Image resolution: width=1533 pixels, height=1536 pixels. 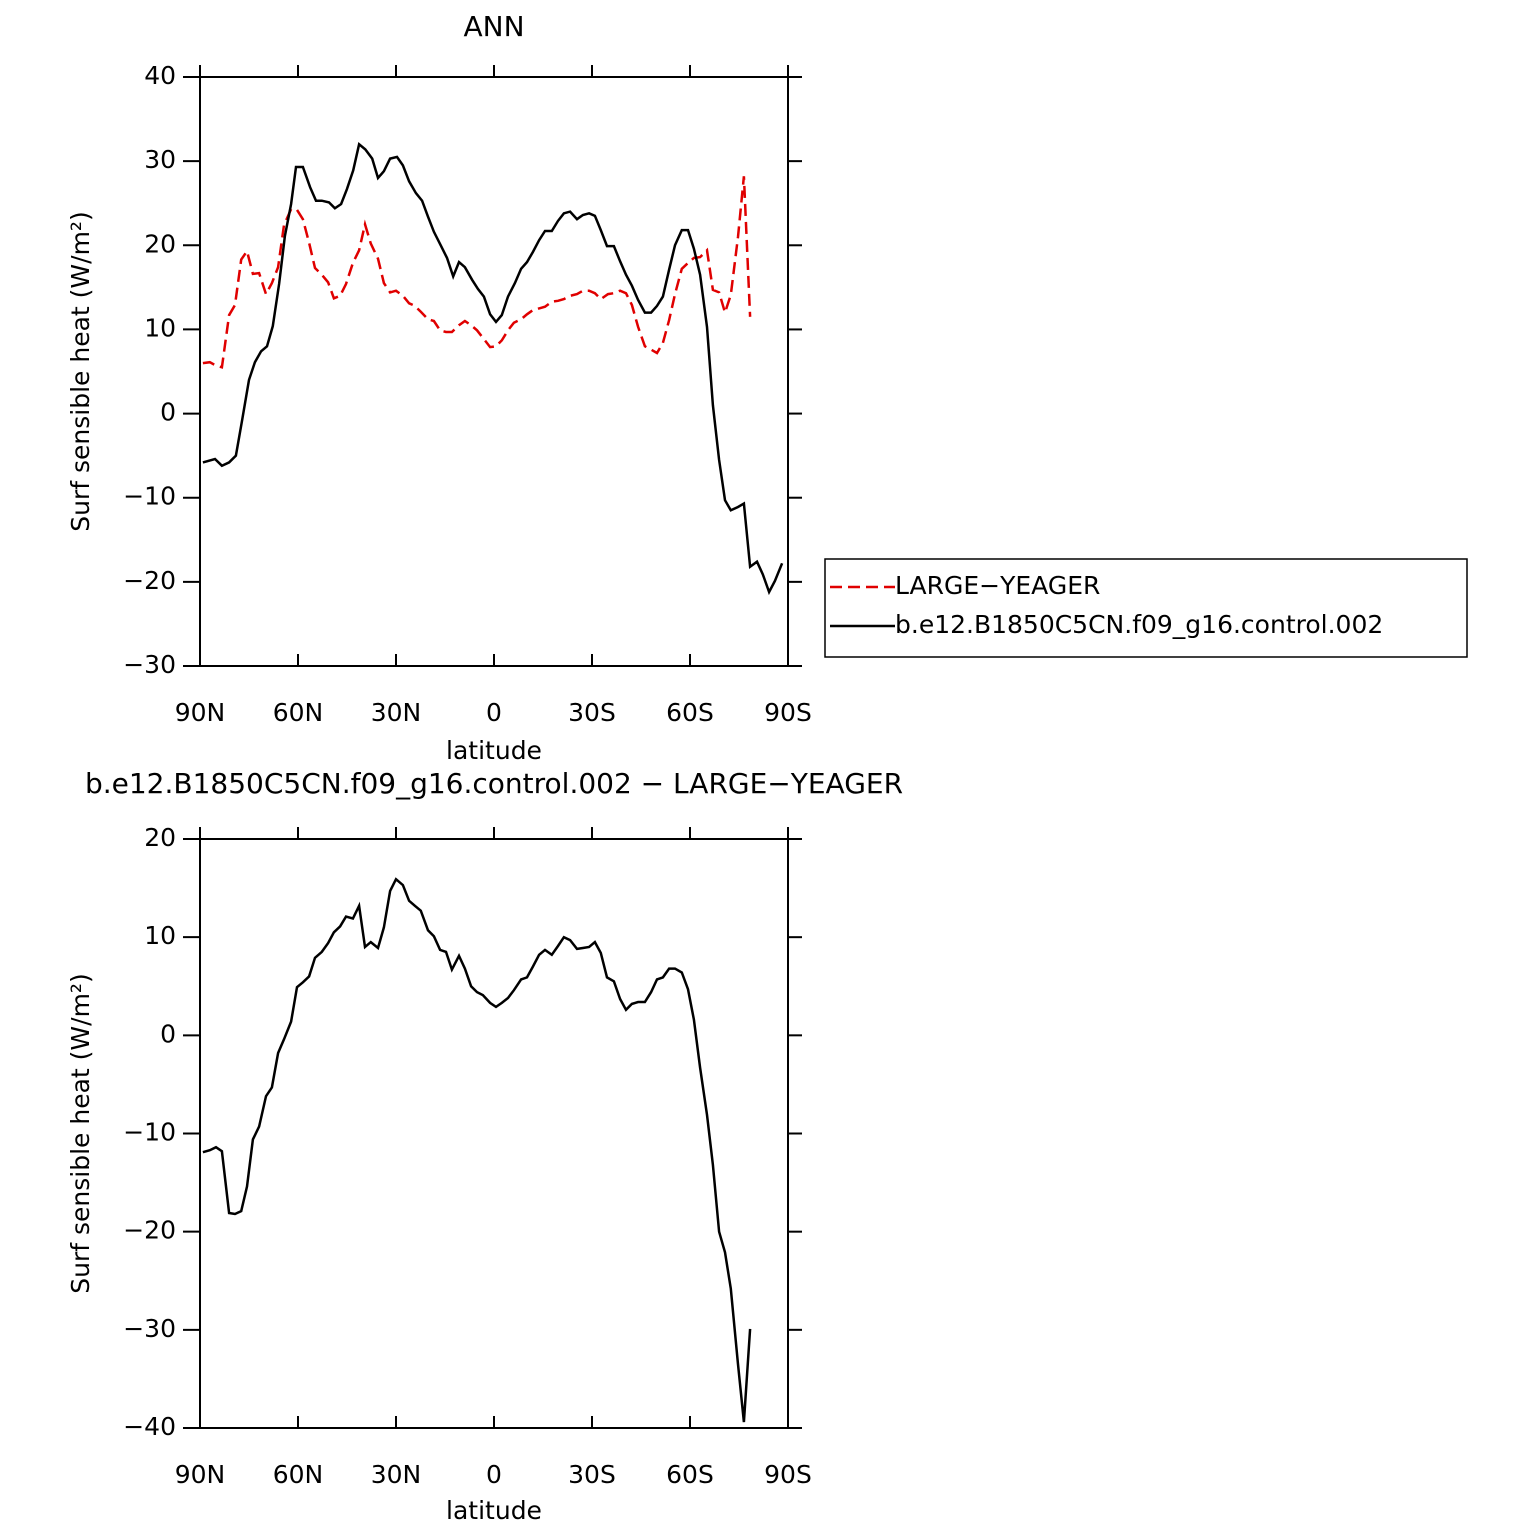 What do you see at coordinates (1146, 608) in the screenshot?
I see `legend-box` at bounding box center [1146, 608].